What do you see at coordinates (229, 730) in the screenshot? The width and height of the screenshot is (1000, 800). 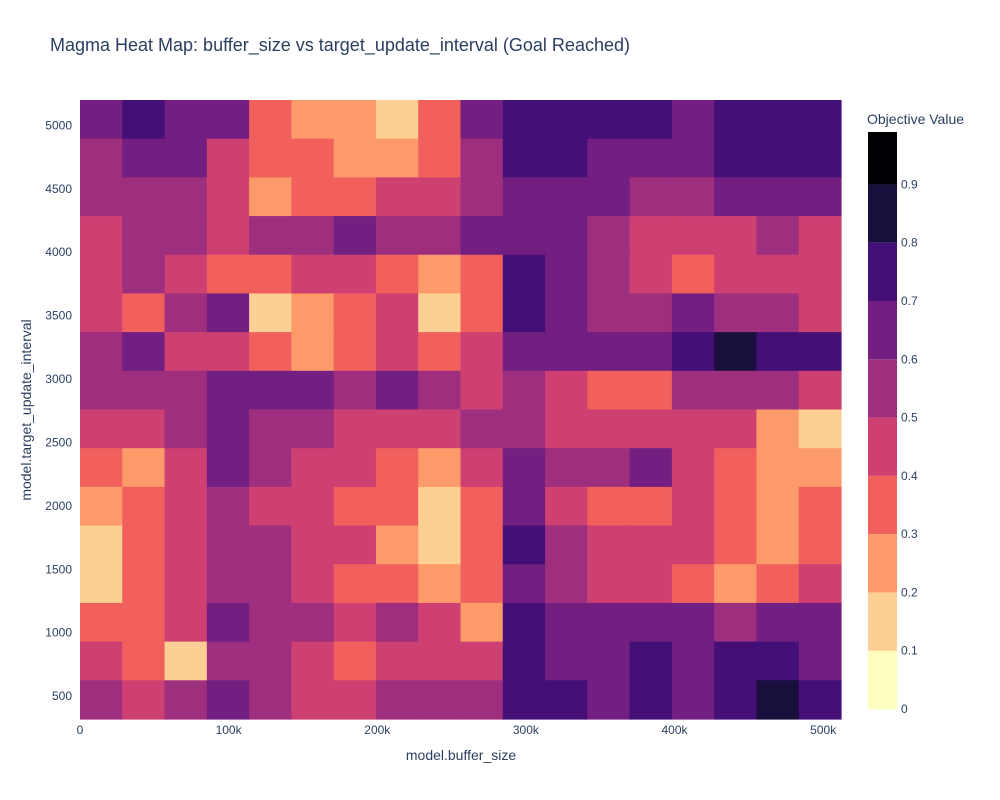 I see `x-tick-label: 100k` at bounding box center [229, 730].